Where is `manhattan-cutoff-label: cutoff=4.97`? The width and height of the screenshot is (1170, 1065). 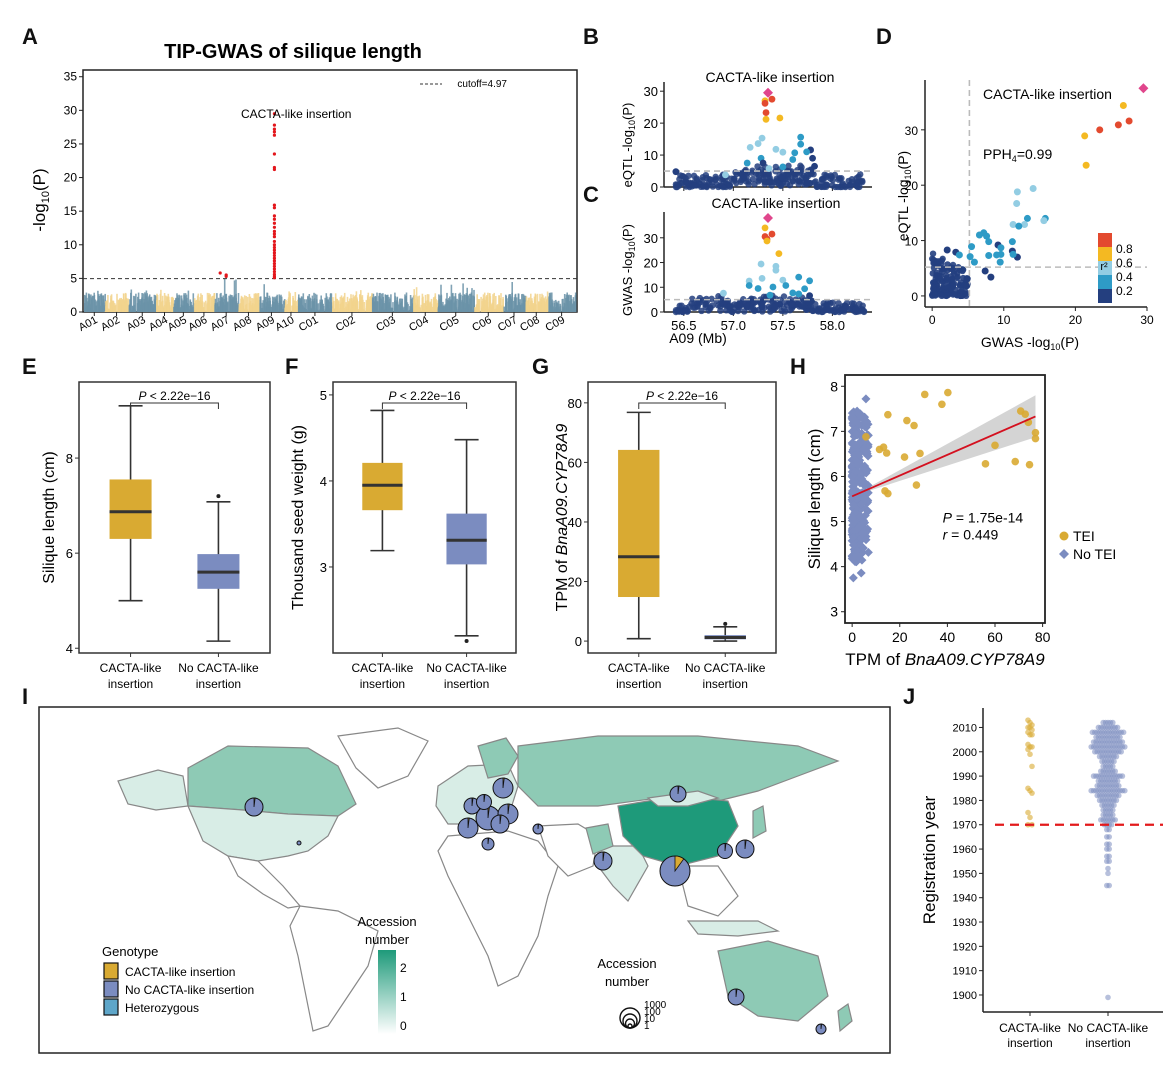 manhattan-cutoff-label: cutoff=4.97 is located at coordinates (482, 84).